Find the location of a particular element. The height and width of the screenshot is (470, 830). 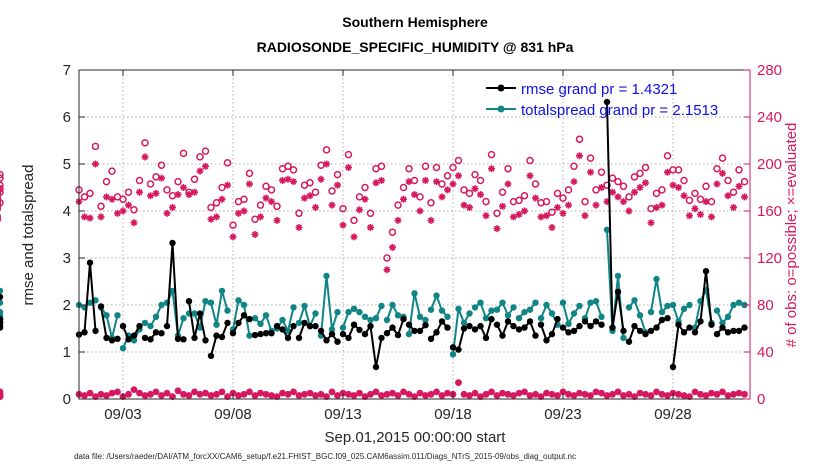

legend-spread-label: totalspread grand pr = 2.1513 is located at coordinates (619, 110).